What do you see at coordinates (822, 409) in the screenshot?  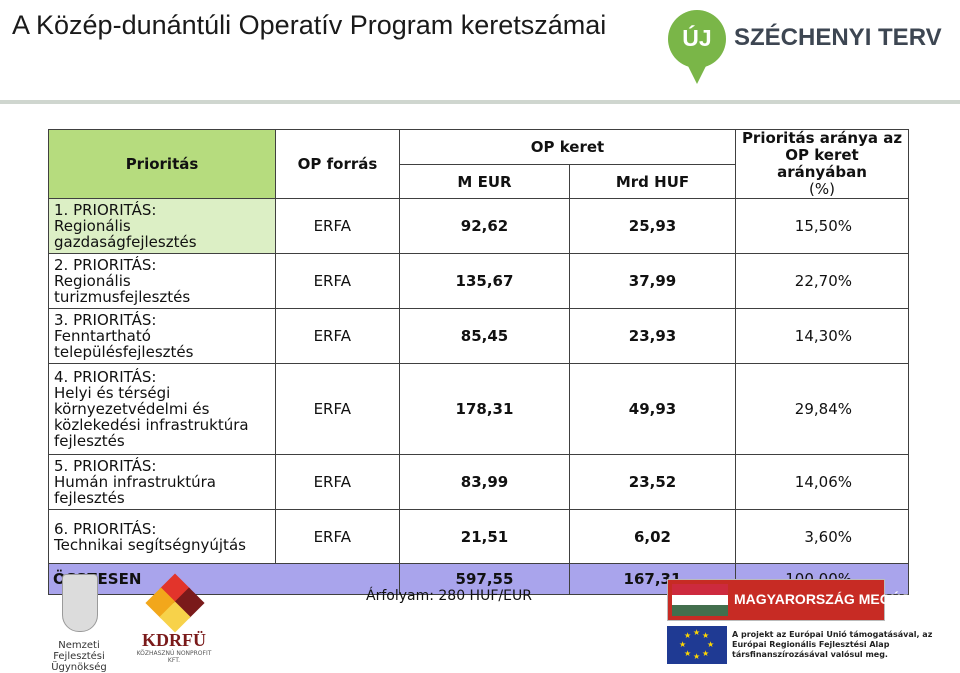 I see `share-cell: 29,84%` at bounding box center [822, 409].